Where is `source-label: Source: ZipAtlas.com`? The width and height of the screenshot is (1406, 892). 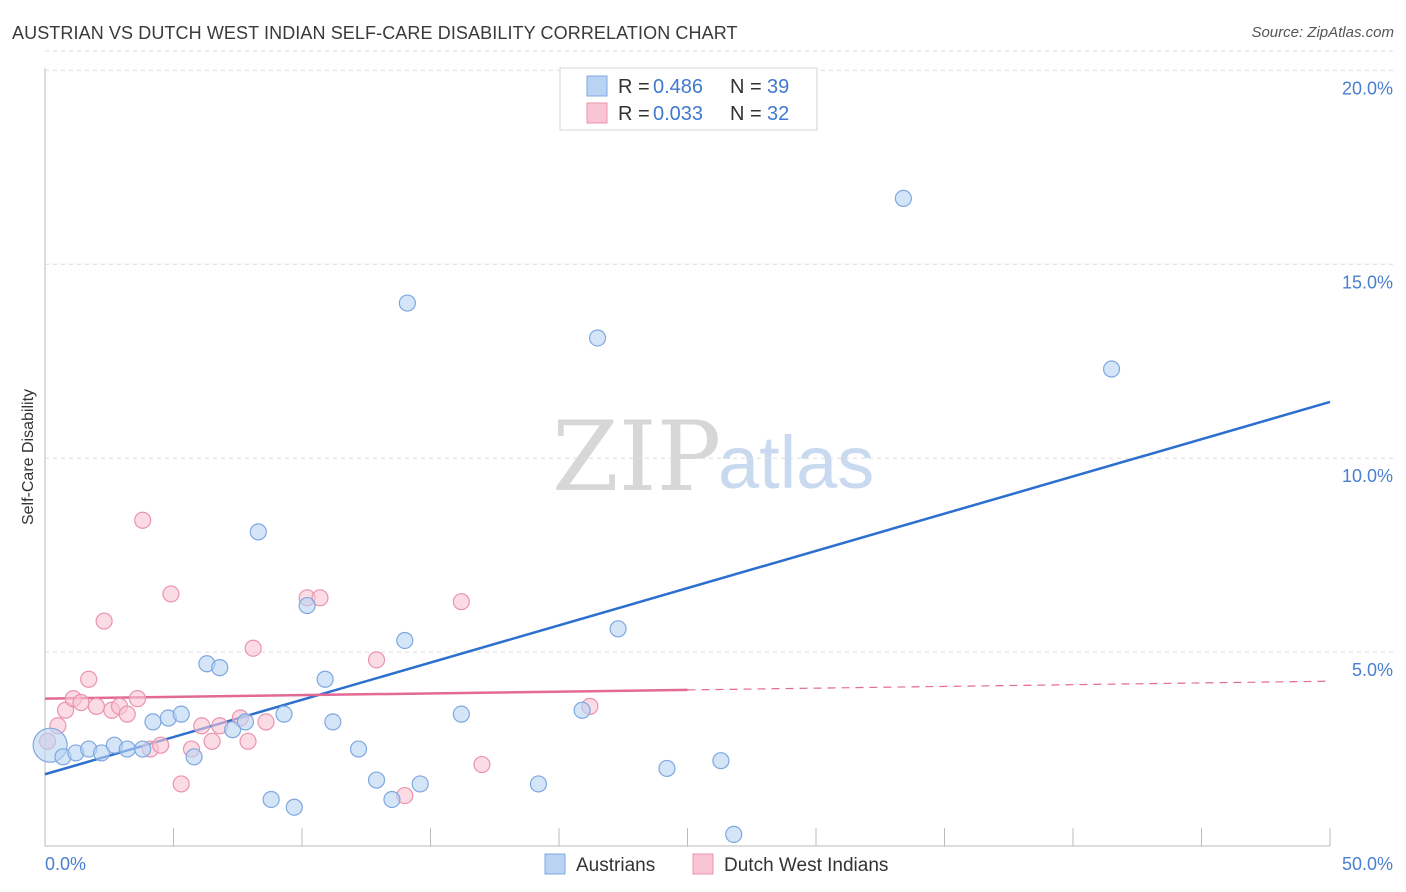 source-label: Source: ZipAtlas.com is located at coordinates (1322, 32).